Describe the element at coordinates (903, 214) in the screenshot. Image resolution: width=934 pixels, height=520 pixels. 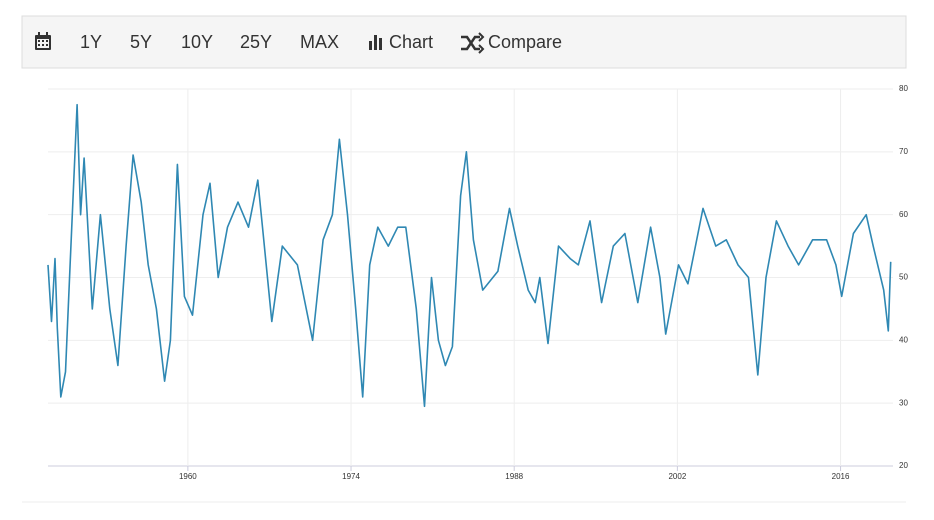
I see `y-tick-label: 60` at that location.